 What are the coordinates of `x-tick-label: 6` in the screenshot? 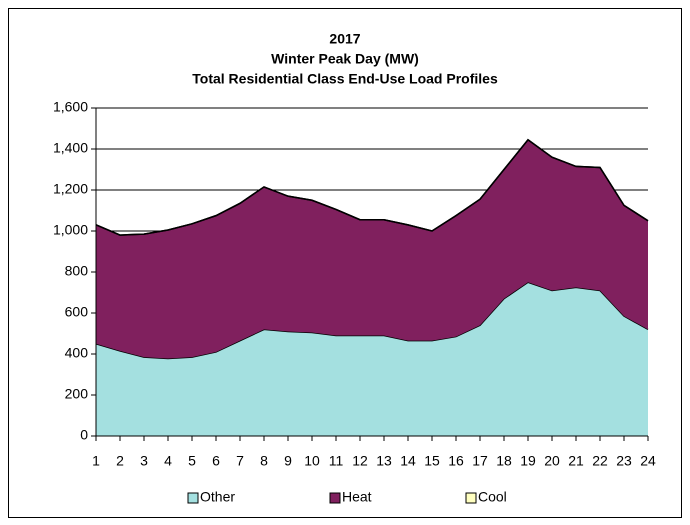 It's located at (216, 461).